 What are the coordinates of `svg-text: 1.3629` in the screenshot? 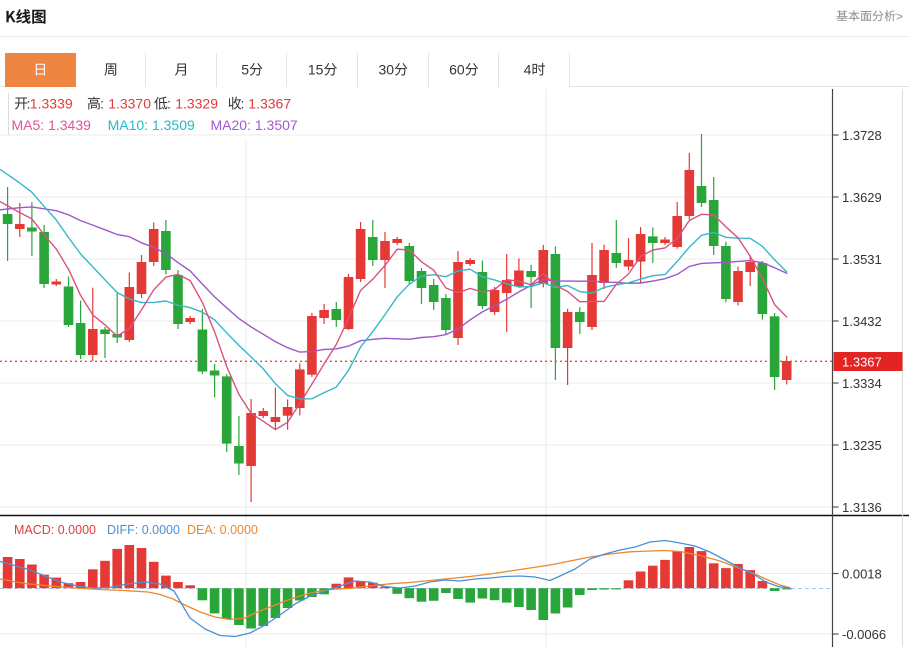 It's located at (862, 197).